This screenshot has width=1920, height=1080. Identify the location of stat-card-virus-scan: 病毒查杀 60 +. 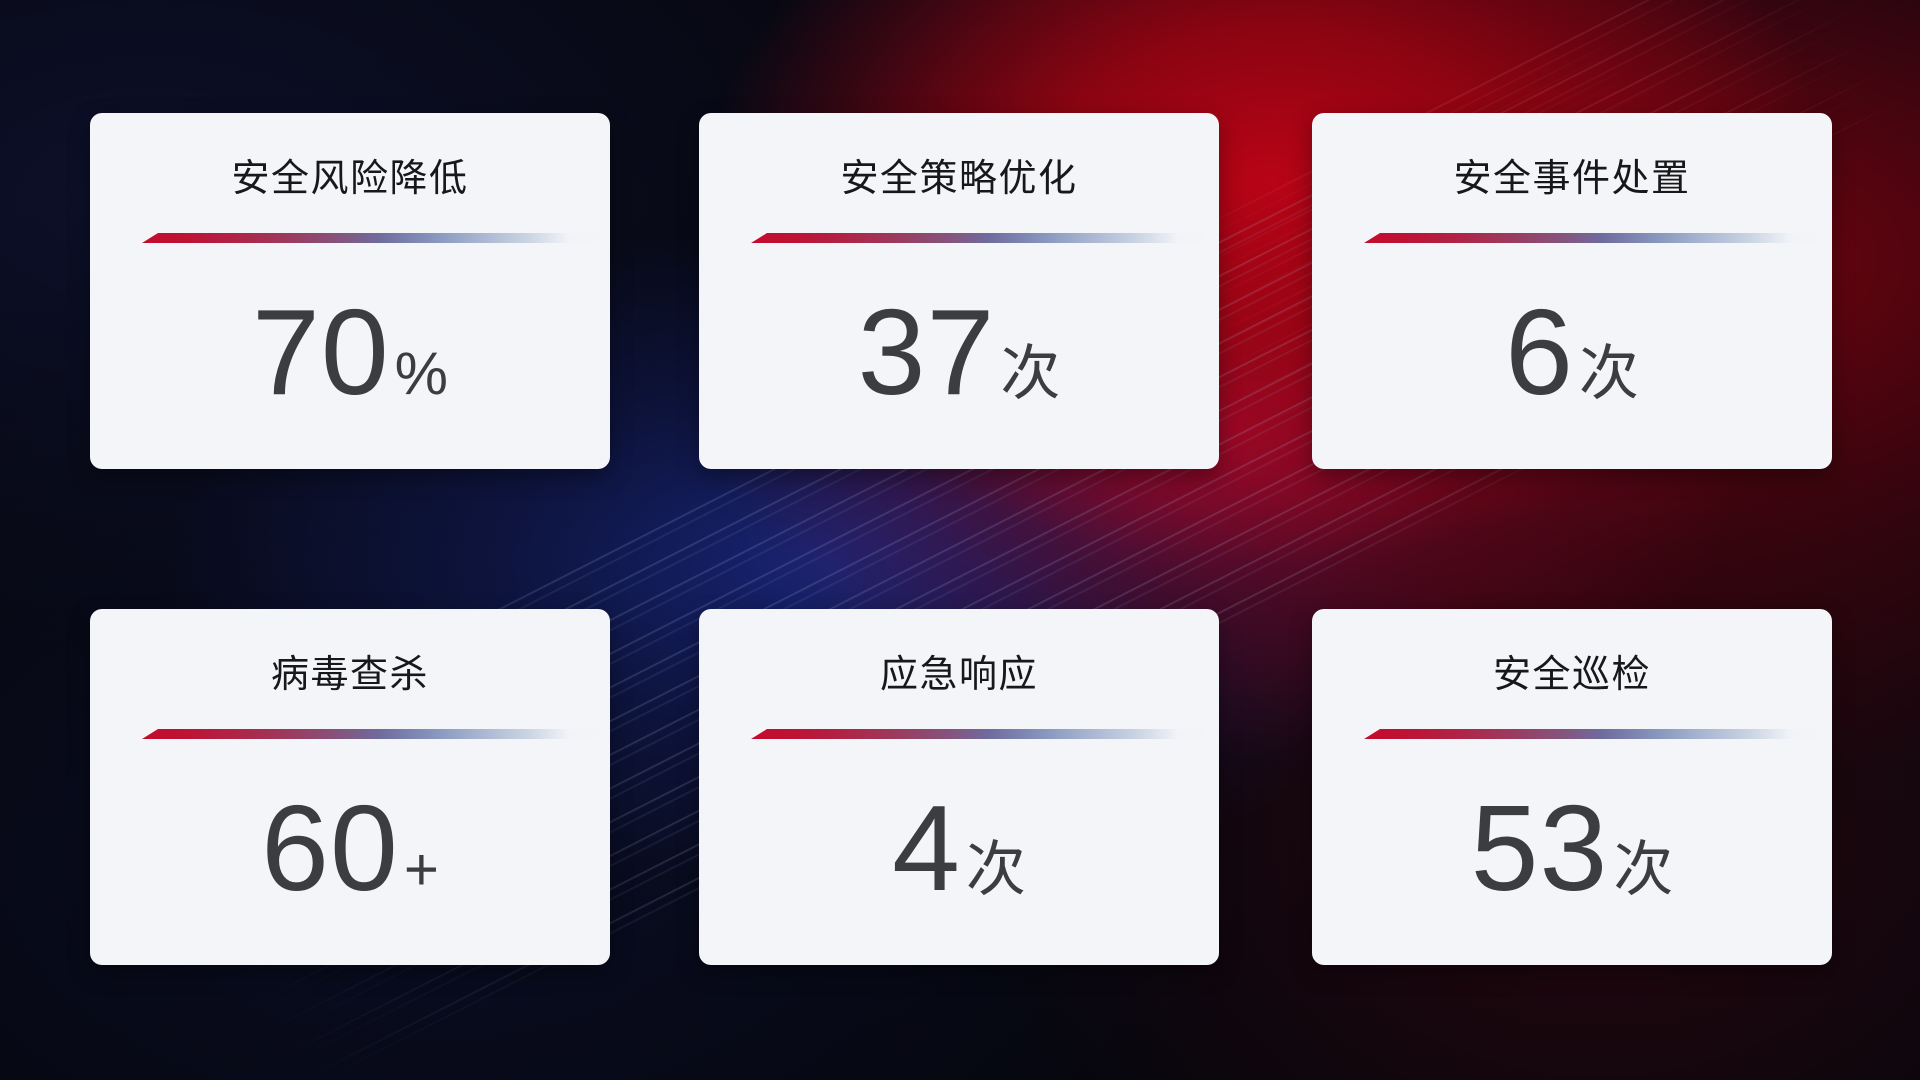
(350, 787).